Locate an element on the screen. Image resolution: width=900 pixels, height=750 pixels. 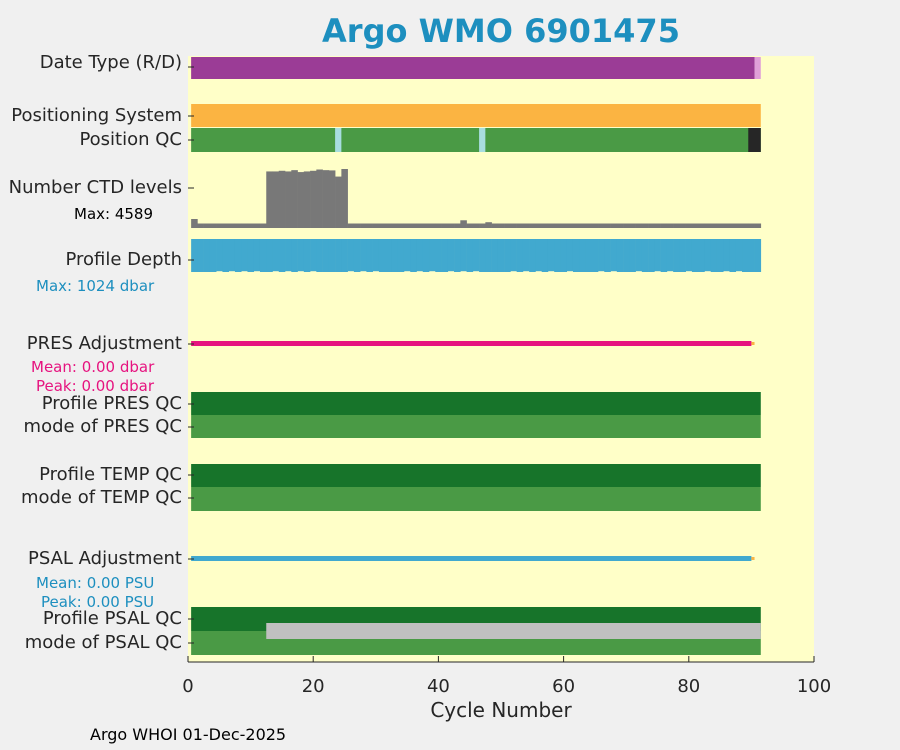
label-mode-pres-qc: mode of PRES QC is located at coordinates (102, 426).